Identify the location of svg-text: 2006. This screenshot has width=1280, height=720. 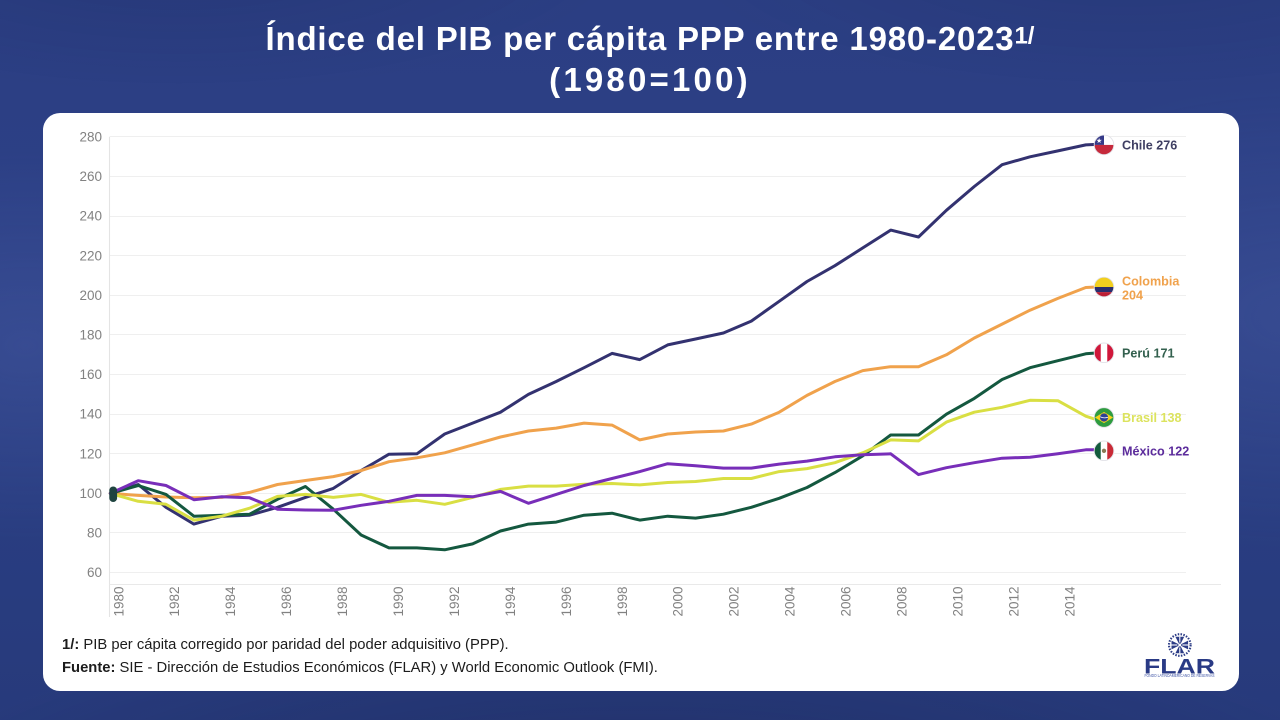
(846, 601).